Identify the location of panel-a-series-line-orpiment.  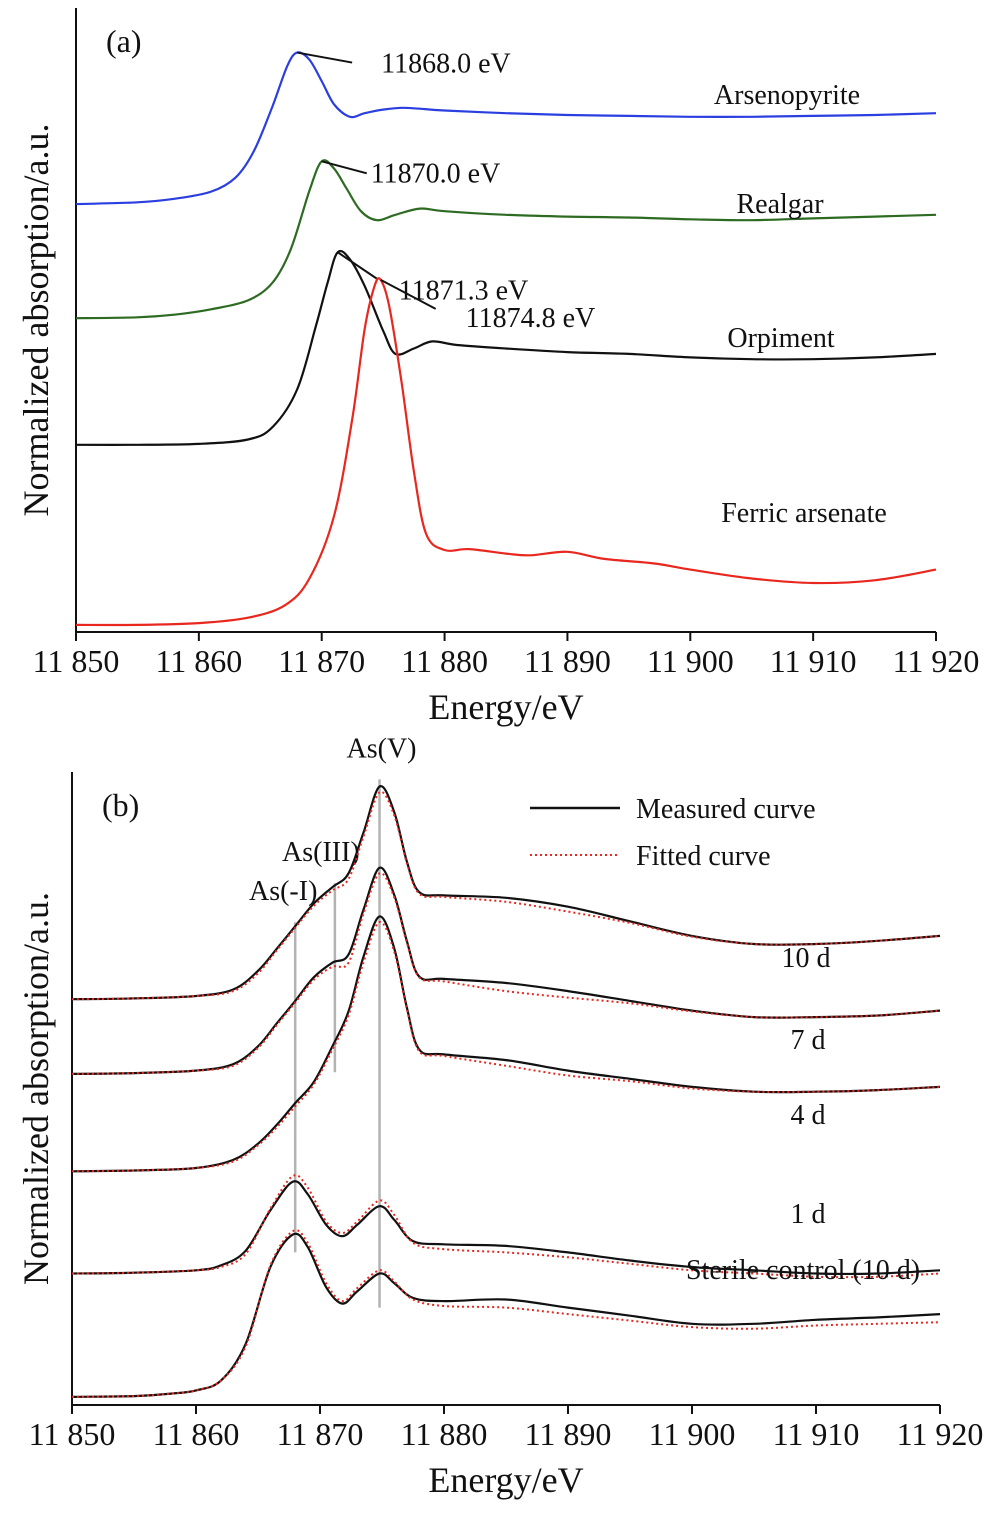
(506, 347).